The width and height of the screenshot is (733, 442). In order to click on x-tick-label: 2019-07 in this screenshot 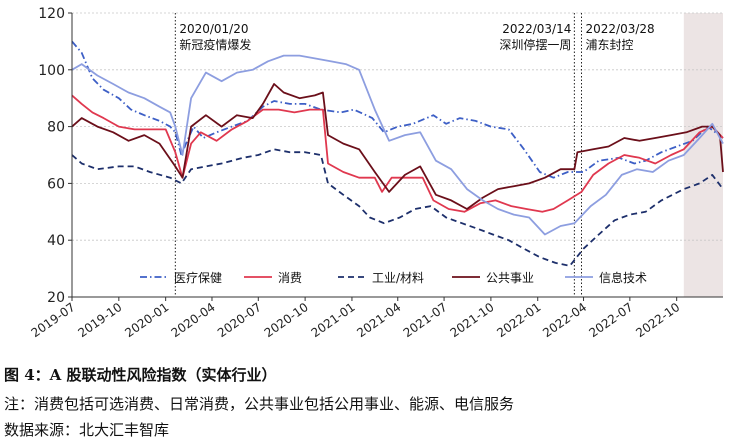, I will do `click(53, 320)`.